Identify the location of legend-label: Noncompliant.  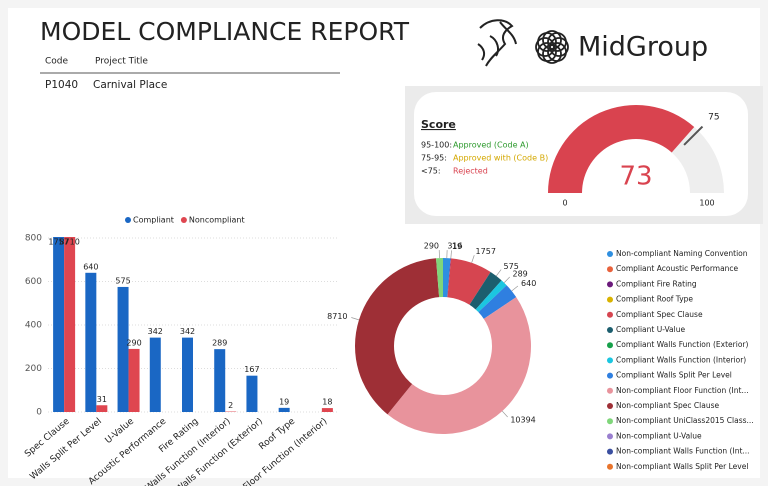
(217, 220).